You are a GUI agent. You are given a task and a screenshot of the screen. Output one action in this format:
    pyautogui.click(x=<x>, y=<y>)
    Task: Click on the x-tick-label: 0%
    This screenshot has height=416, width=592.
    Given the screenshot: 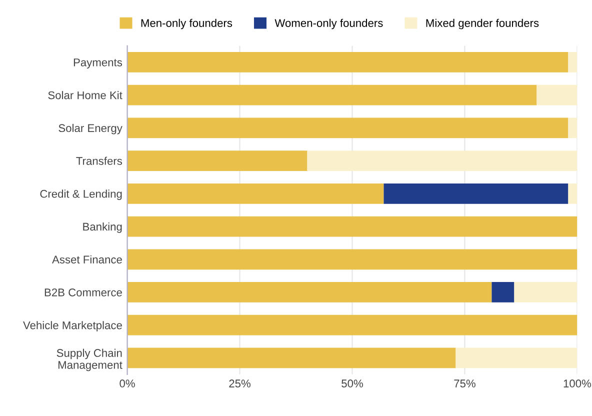 What is the action you would take?
    pyautogui.click(x=127, y=384)
    